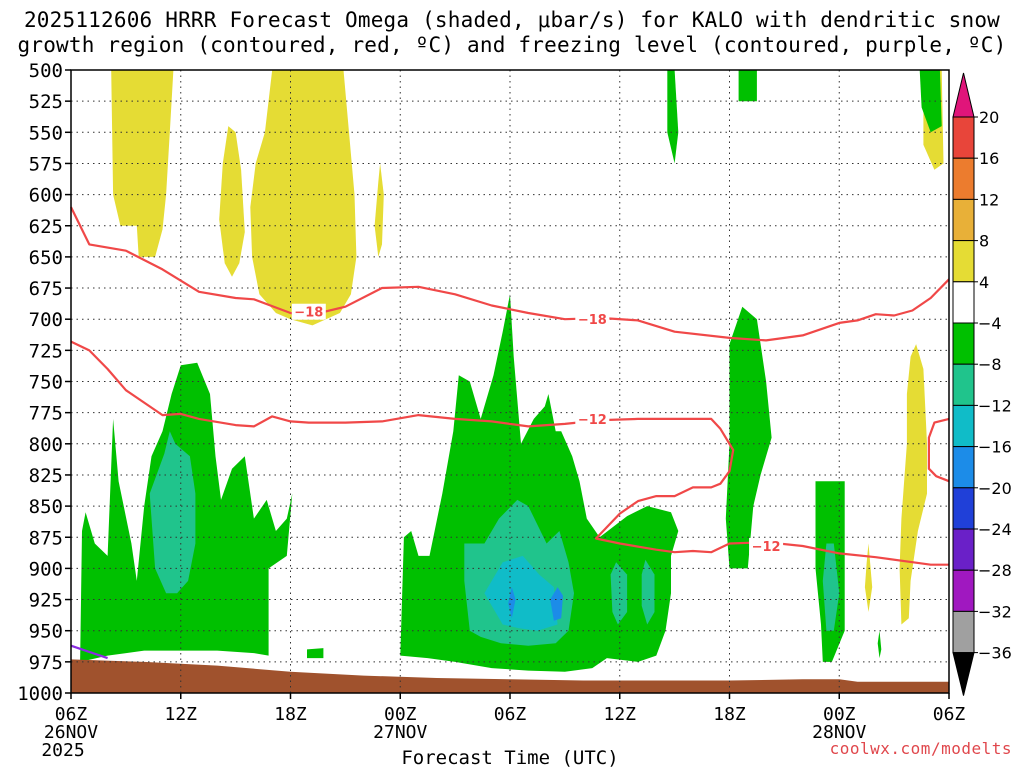 The height and width of the screenshot is (768, 1024). What do you see at coordinates (71, 732) in the screenshot?
I see `x-tick-date-label: 26NOV` at bounding box center [71, 732].